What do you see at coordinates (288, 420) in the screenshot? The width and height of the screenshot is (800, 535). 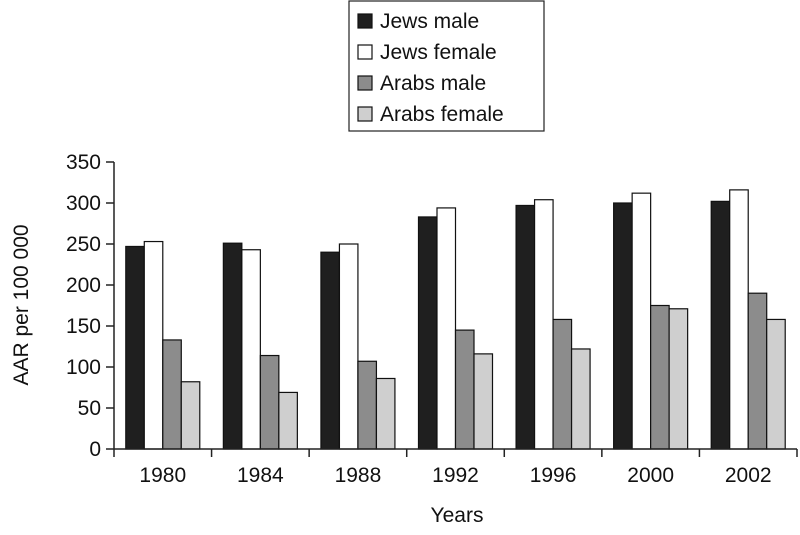 I see `bar-arabs-female-1984` at bounding box center [288, 420].